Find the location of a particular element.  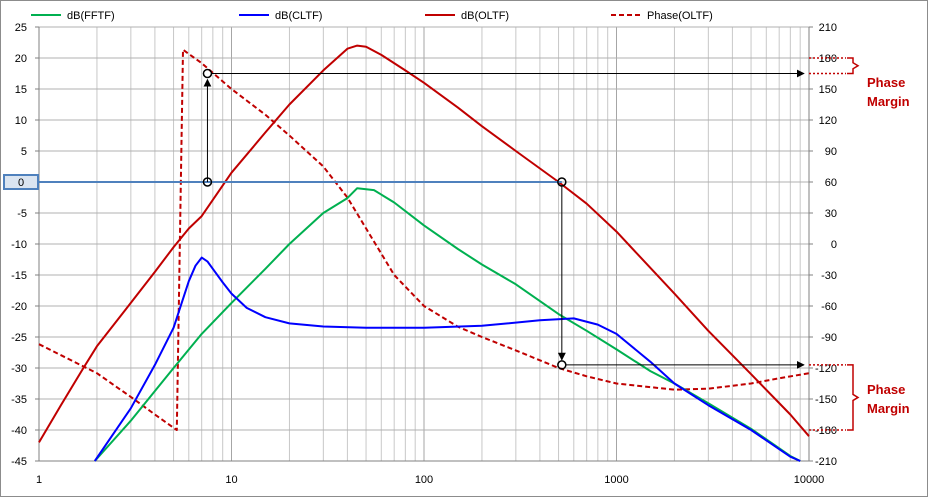

left-tick-label: 5 is located at coordinates (24, 152).